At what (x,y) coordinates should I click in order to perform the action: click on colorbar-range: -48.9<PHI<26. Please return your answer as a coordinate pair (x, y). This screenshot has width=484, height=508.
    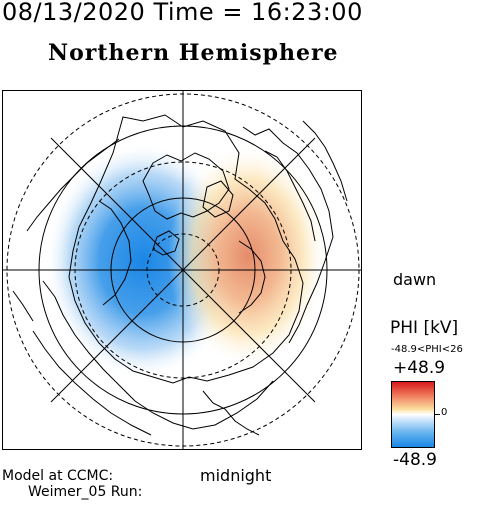
    Looking at the image, I should click on (427, 349).